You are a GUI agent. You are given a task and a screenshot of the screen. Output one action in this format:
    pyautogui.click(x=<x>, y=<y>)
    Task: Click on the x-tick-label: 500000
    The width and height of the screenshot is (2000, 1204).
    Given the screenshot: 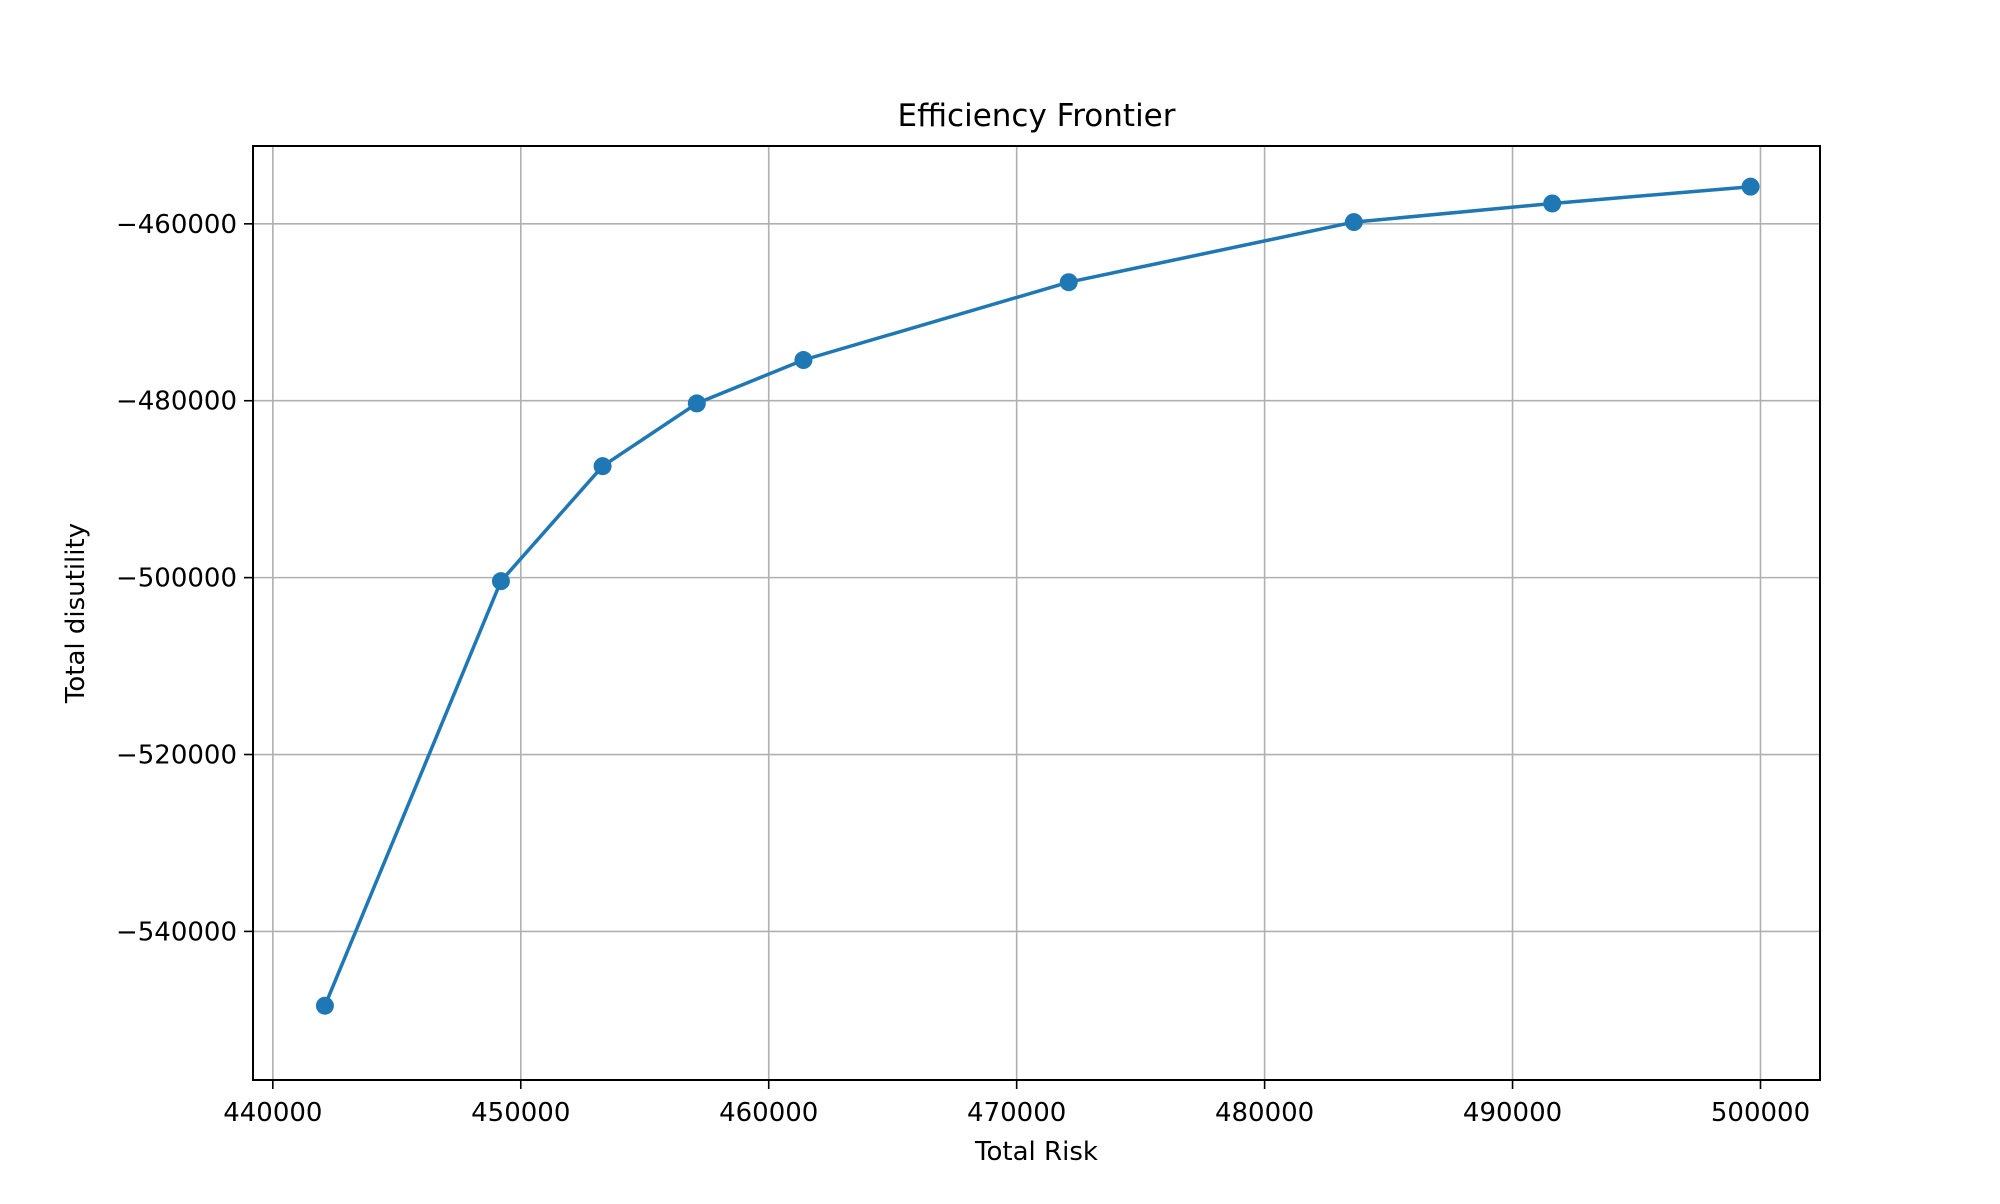 What is the action you would take?
    pyautogui.click(x=1760, y=1113)
    